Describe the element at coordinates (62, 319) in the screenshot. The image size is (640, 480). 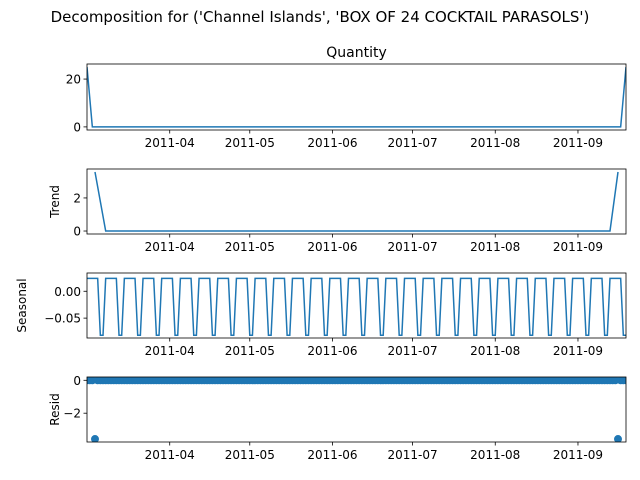
I see `y-tick-label: −0.05` at that location.